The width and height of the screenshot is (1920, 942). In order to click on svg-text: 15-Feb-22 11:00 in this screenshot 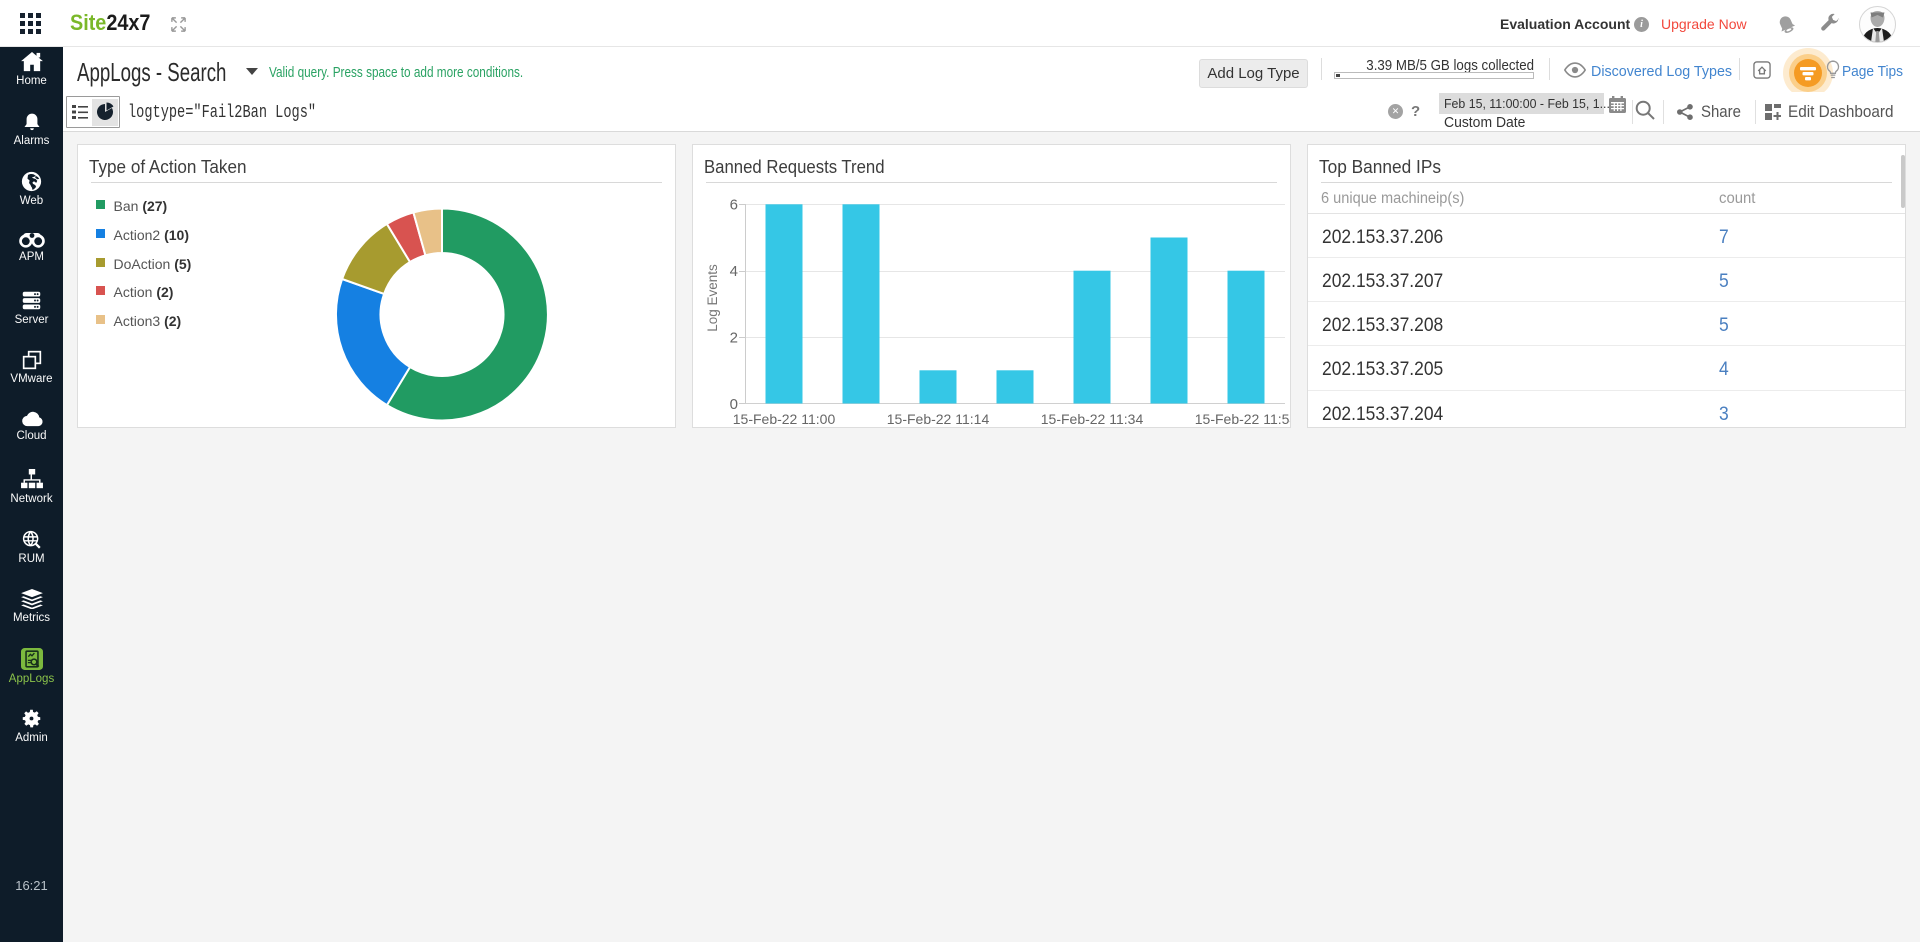, I will do `click(784, 419)`.